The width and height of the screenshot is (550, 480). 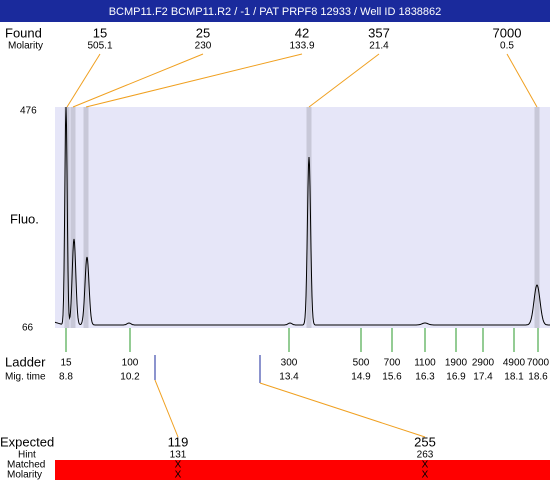 I want to click on ladder-time: 16.9, so click(x=456, y=377).